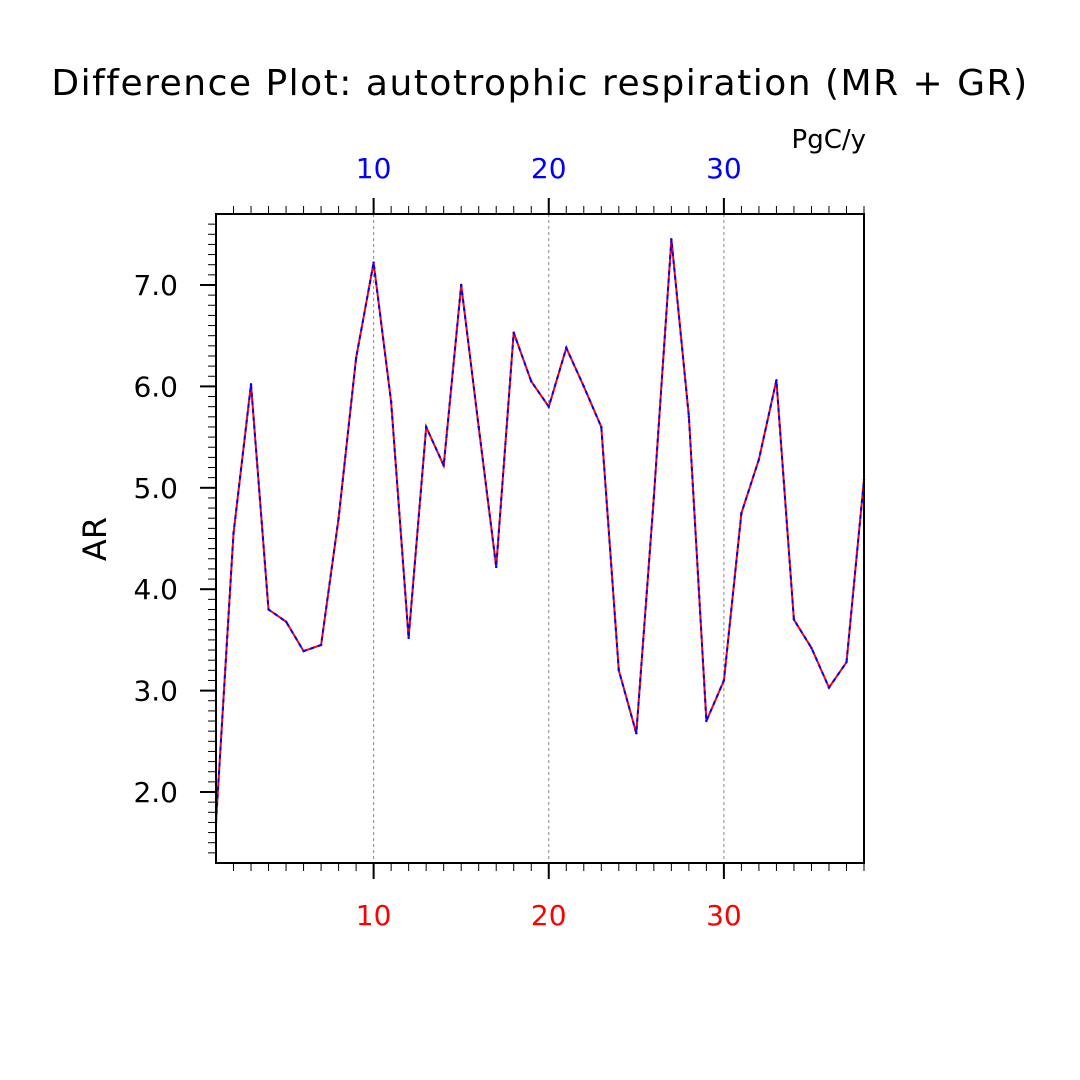 The width and height of the screenshot is (1080, 1080). Describe the element at coordinates (829, 140) in the screenshot. I see `units-label: PgC/y` at that location.